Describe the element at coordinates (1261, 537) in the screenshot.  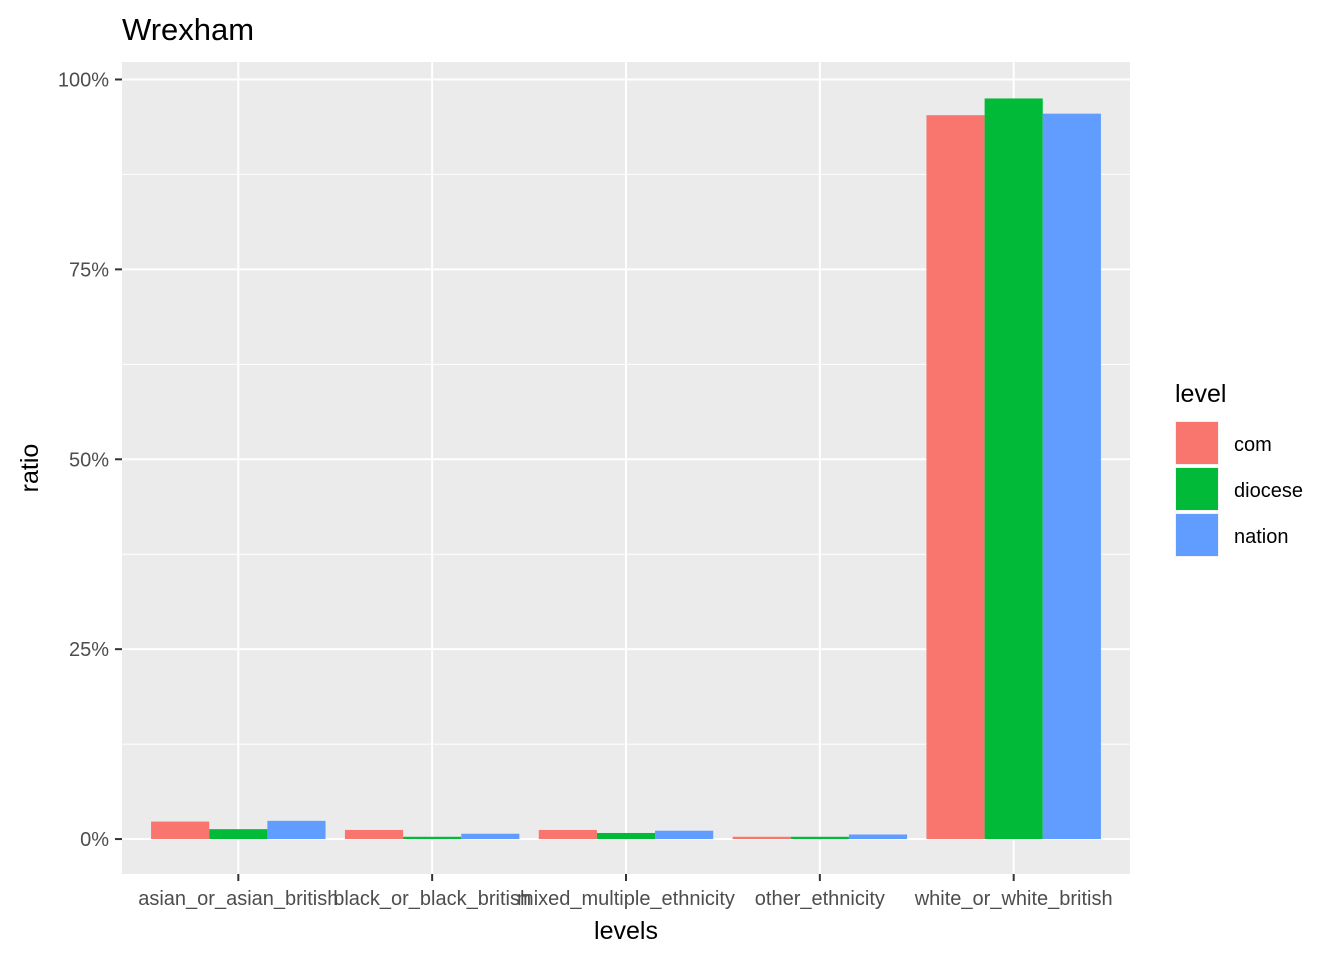
I see `legend-label-nation: nation` at that location.